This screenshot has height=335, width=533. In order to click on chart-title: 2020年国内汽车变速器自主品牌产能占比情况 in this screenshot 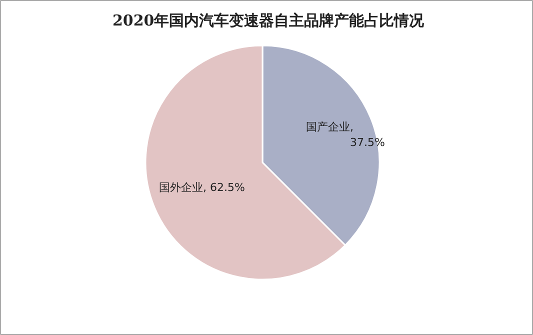, I will do `click(269, 21)`.